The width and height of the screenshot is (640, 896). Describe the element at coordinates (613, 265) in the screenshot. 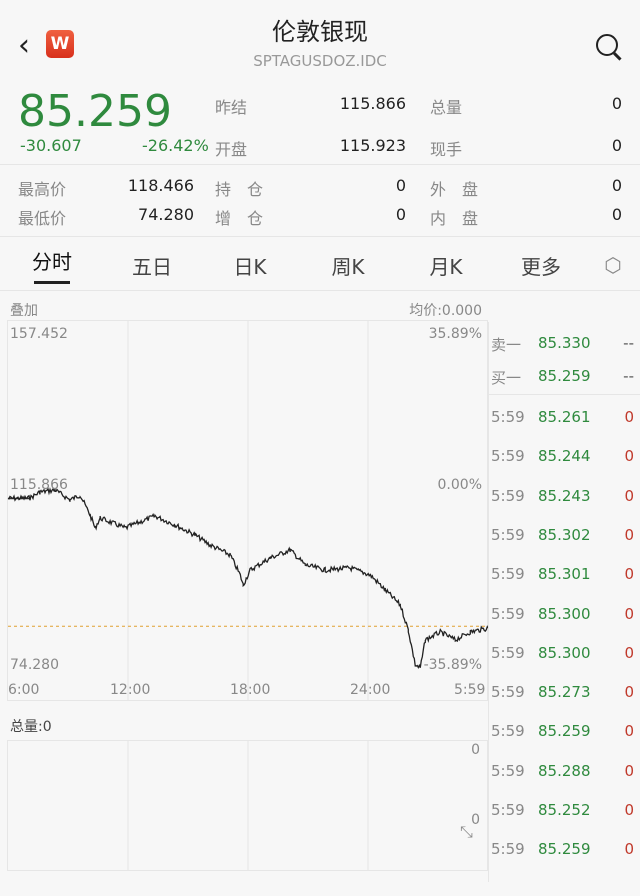

I see `settings-icon: ⬡` at that location.